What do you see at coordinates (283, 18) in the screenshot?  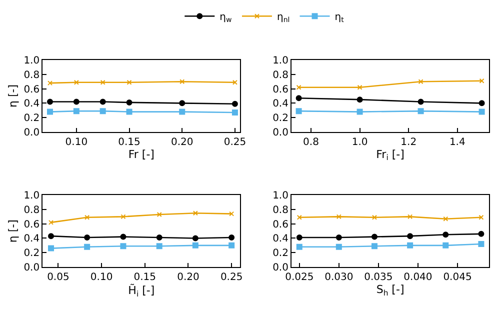 I see `legend-label: η$_{nl}$` at bounding box center [283, 18].